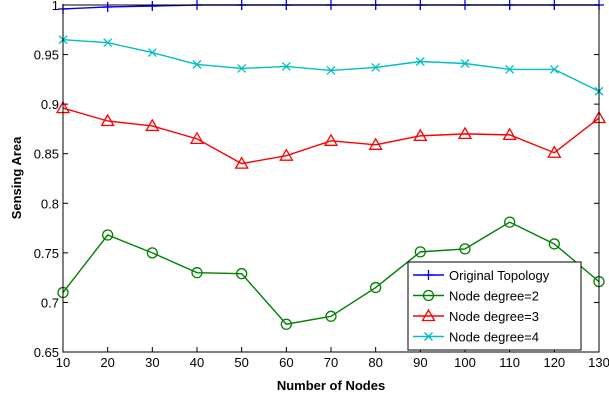  I want to click on x-tick-label: 30, so click(152, 362).